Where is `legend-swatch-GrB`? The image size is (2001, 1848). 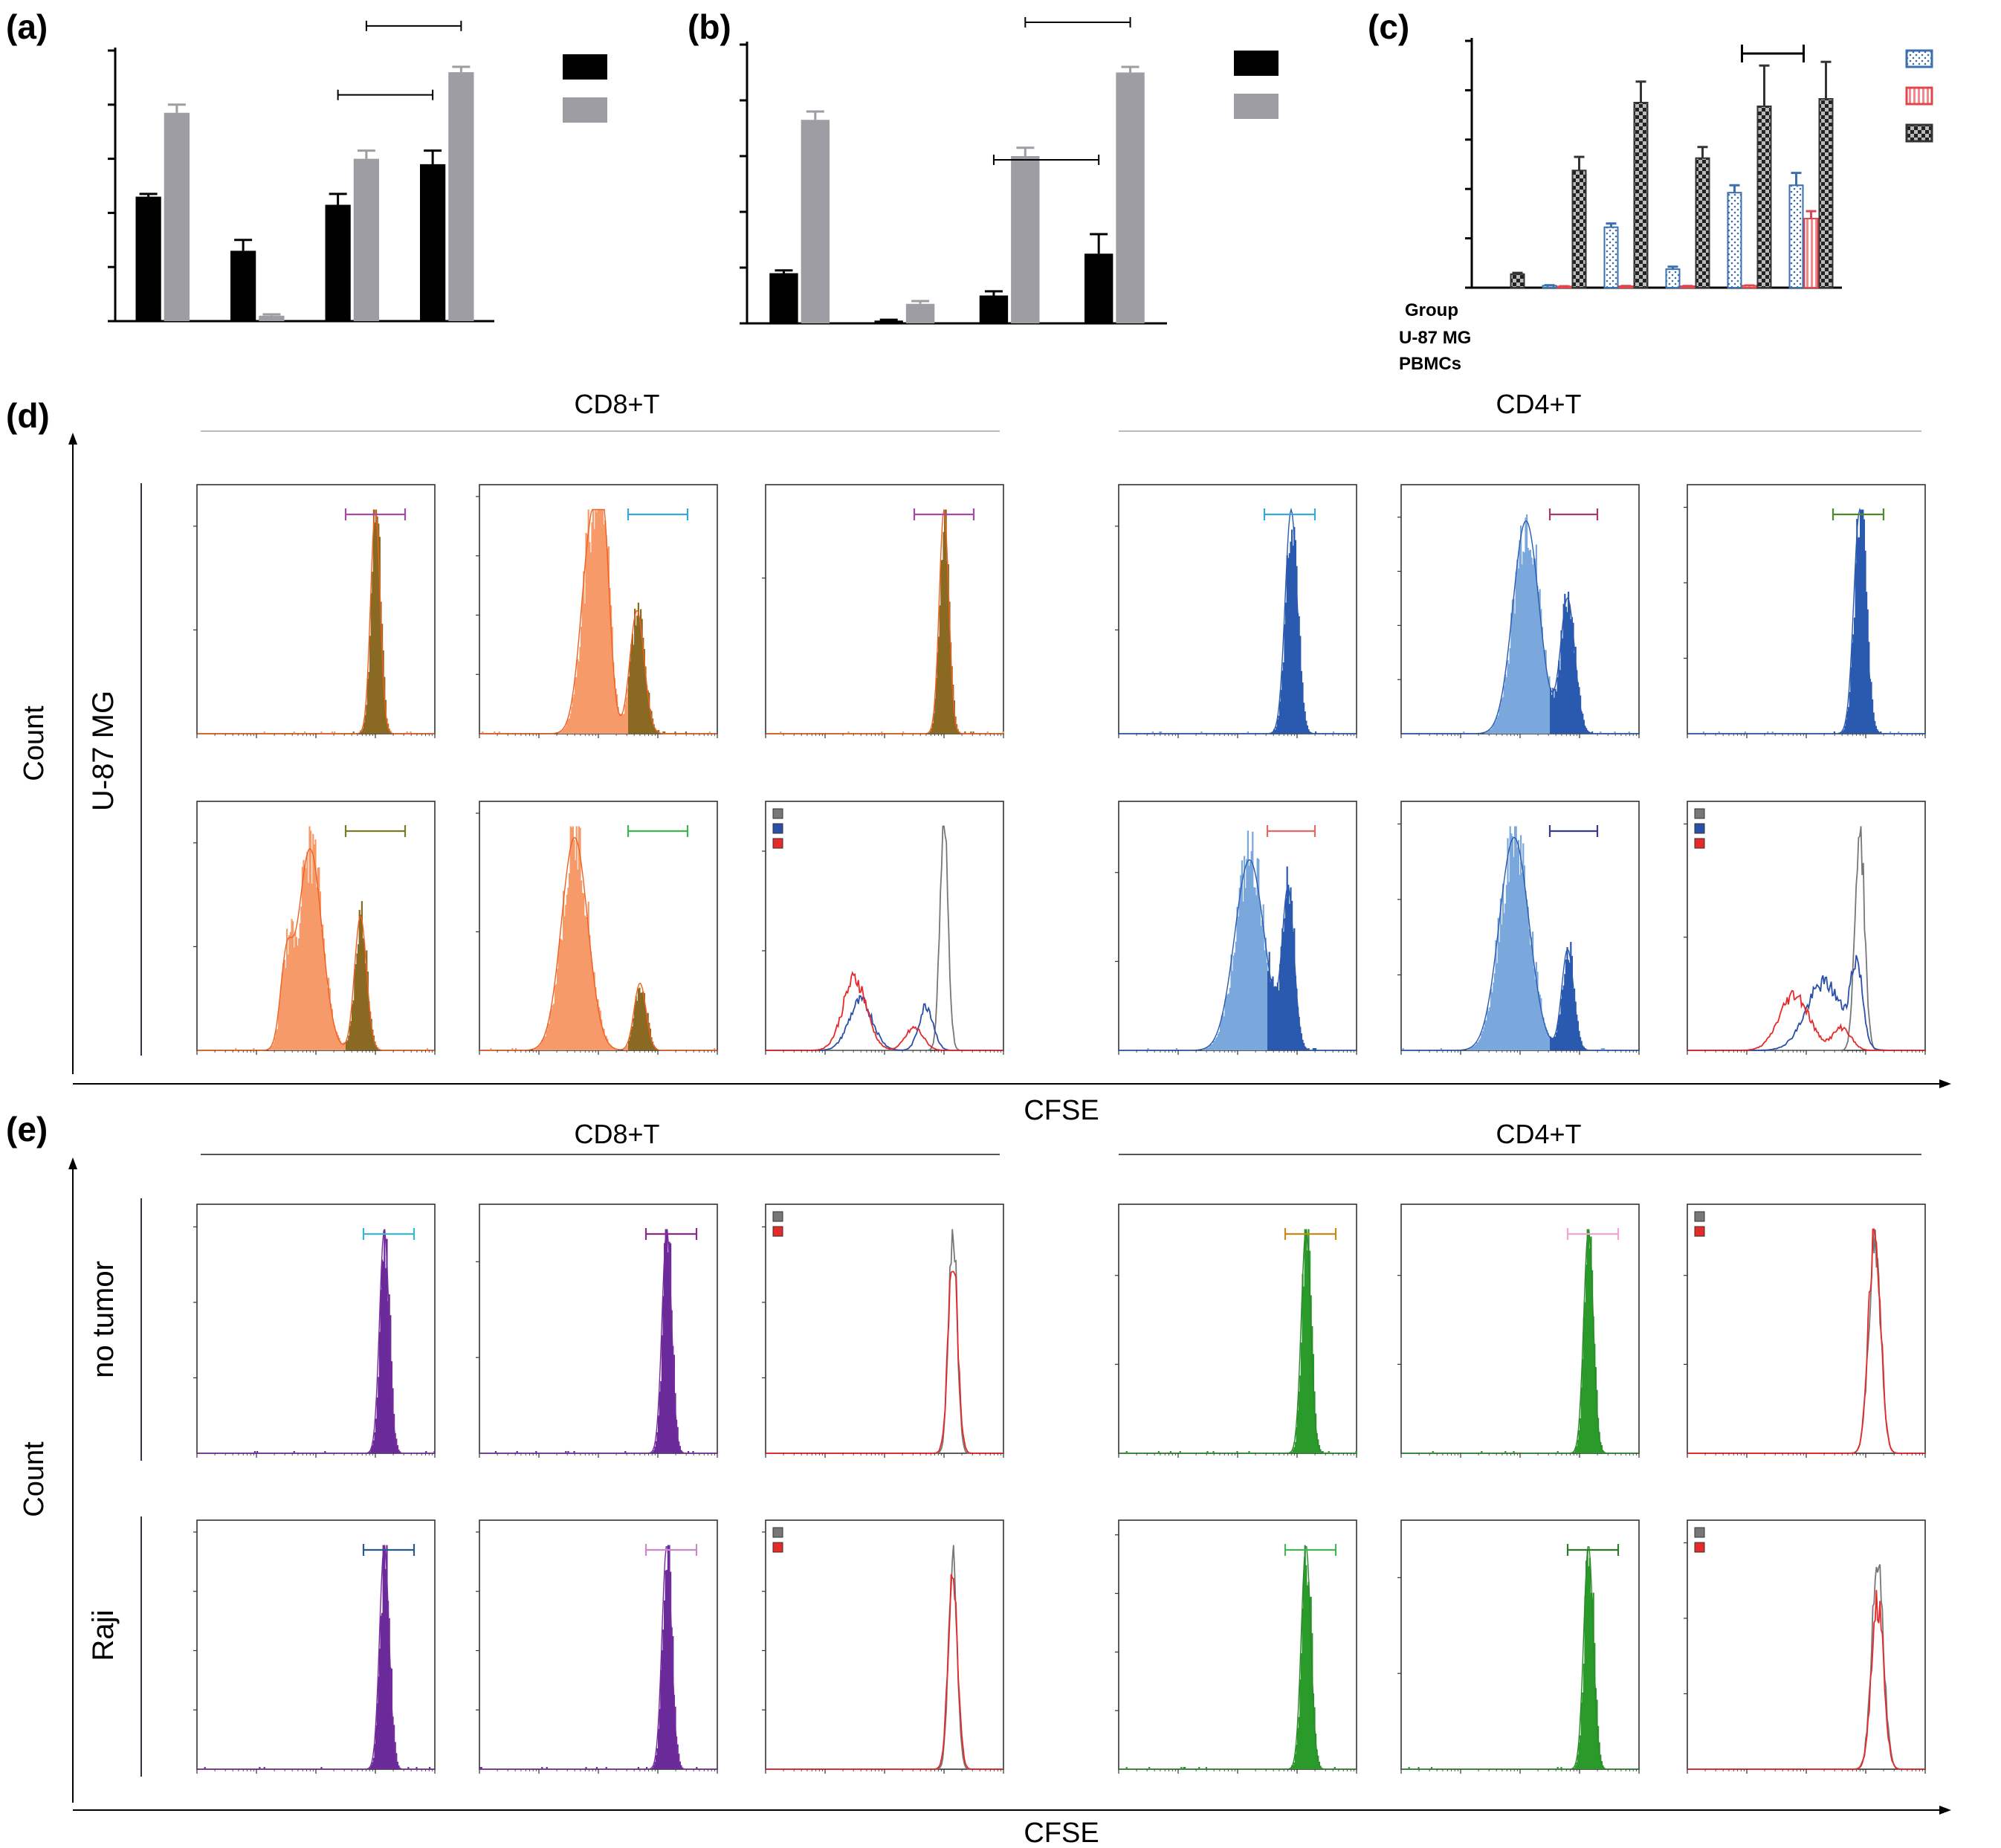
legend-swatch-GrB is located at coordinates (1256, 64).